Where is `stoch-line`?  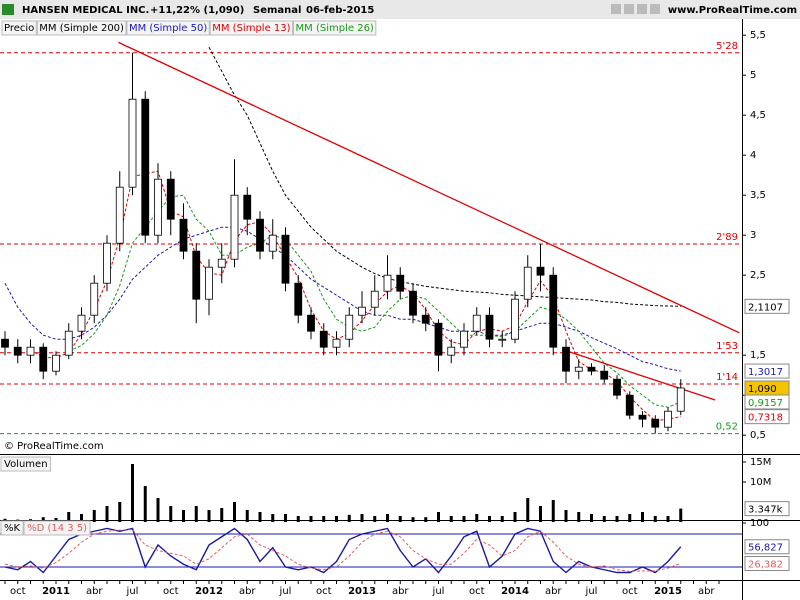 stoch-line is located at coordinates (342, 550).